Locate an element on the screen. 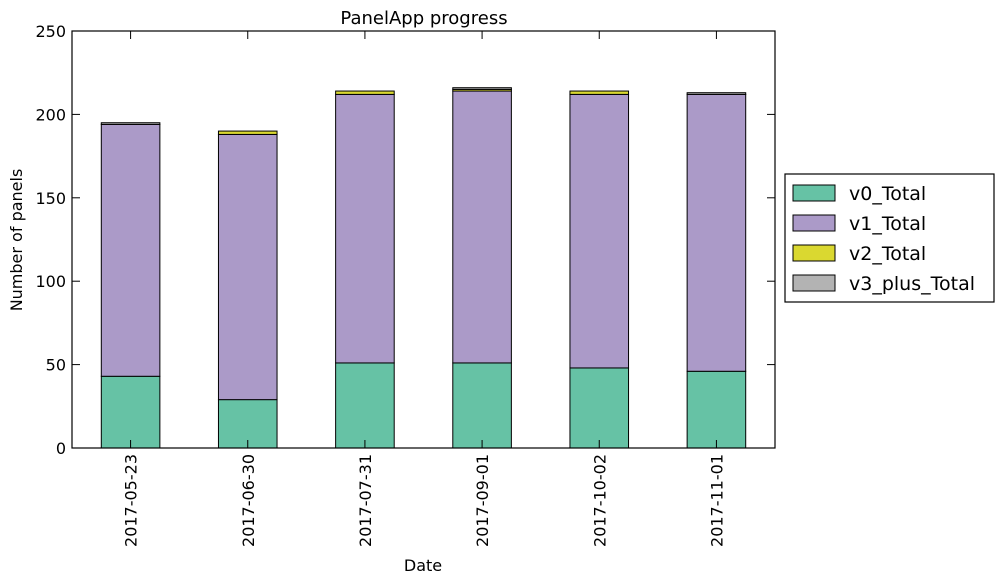 This screenshot has height=584, width=1003. y-tick-label: 0 is located at coordinates (61, 448).